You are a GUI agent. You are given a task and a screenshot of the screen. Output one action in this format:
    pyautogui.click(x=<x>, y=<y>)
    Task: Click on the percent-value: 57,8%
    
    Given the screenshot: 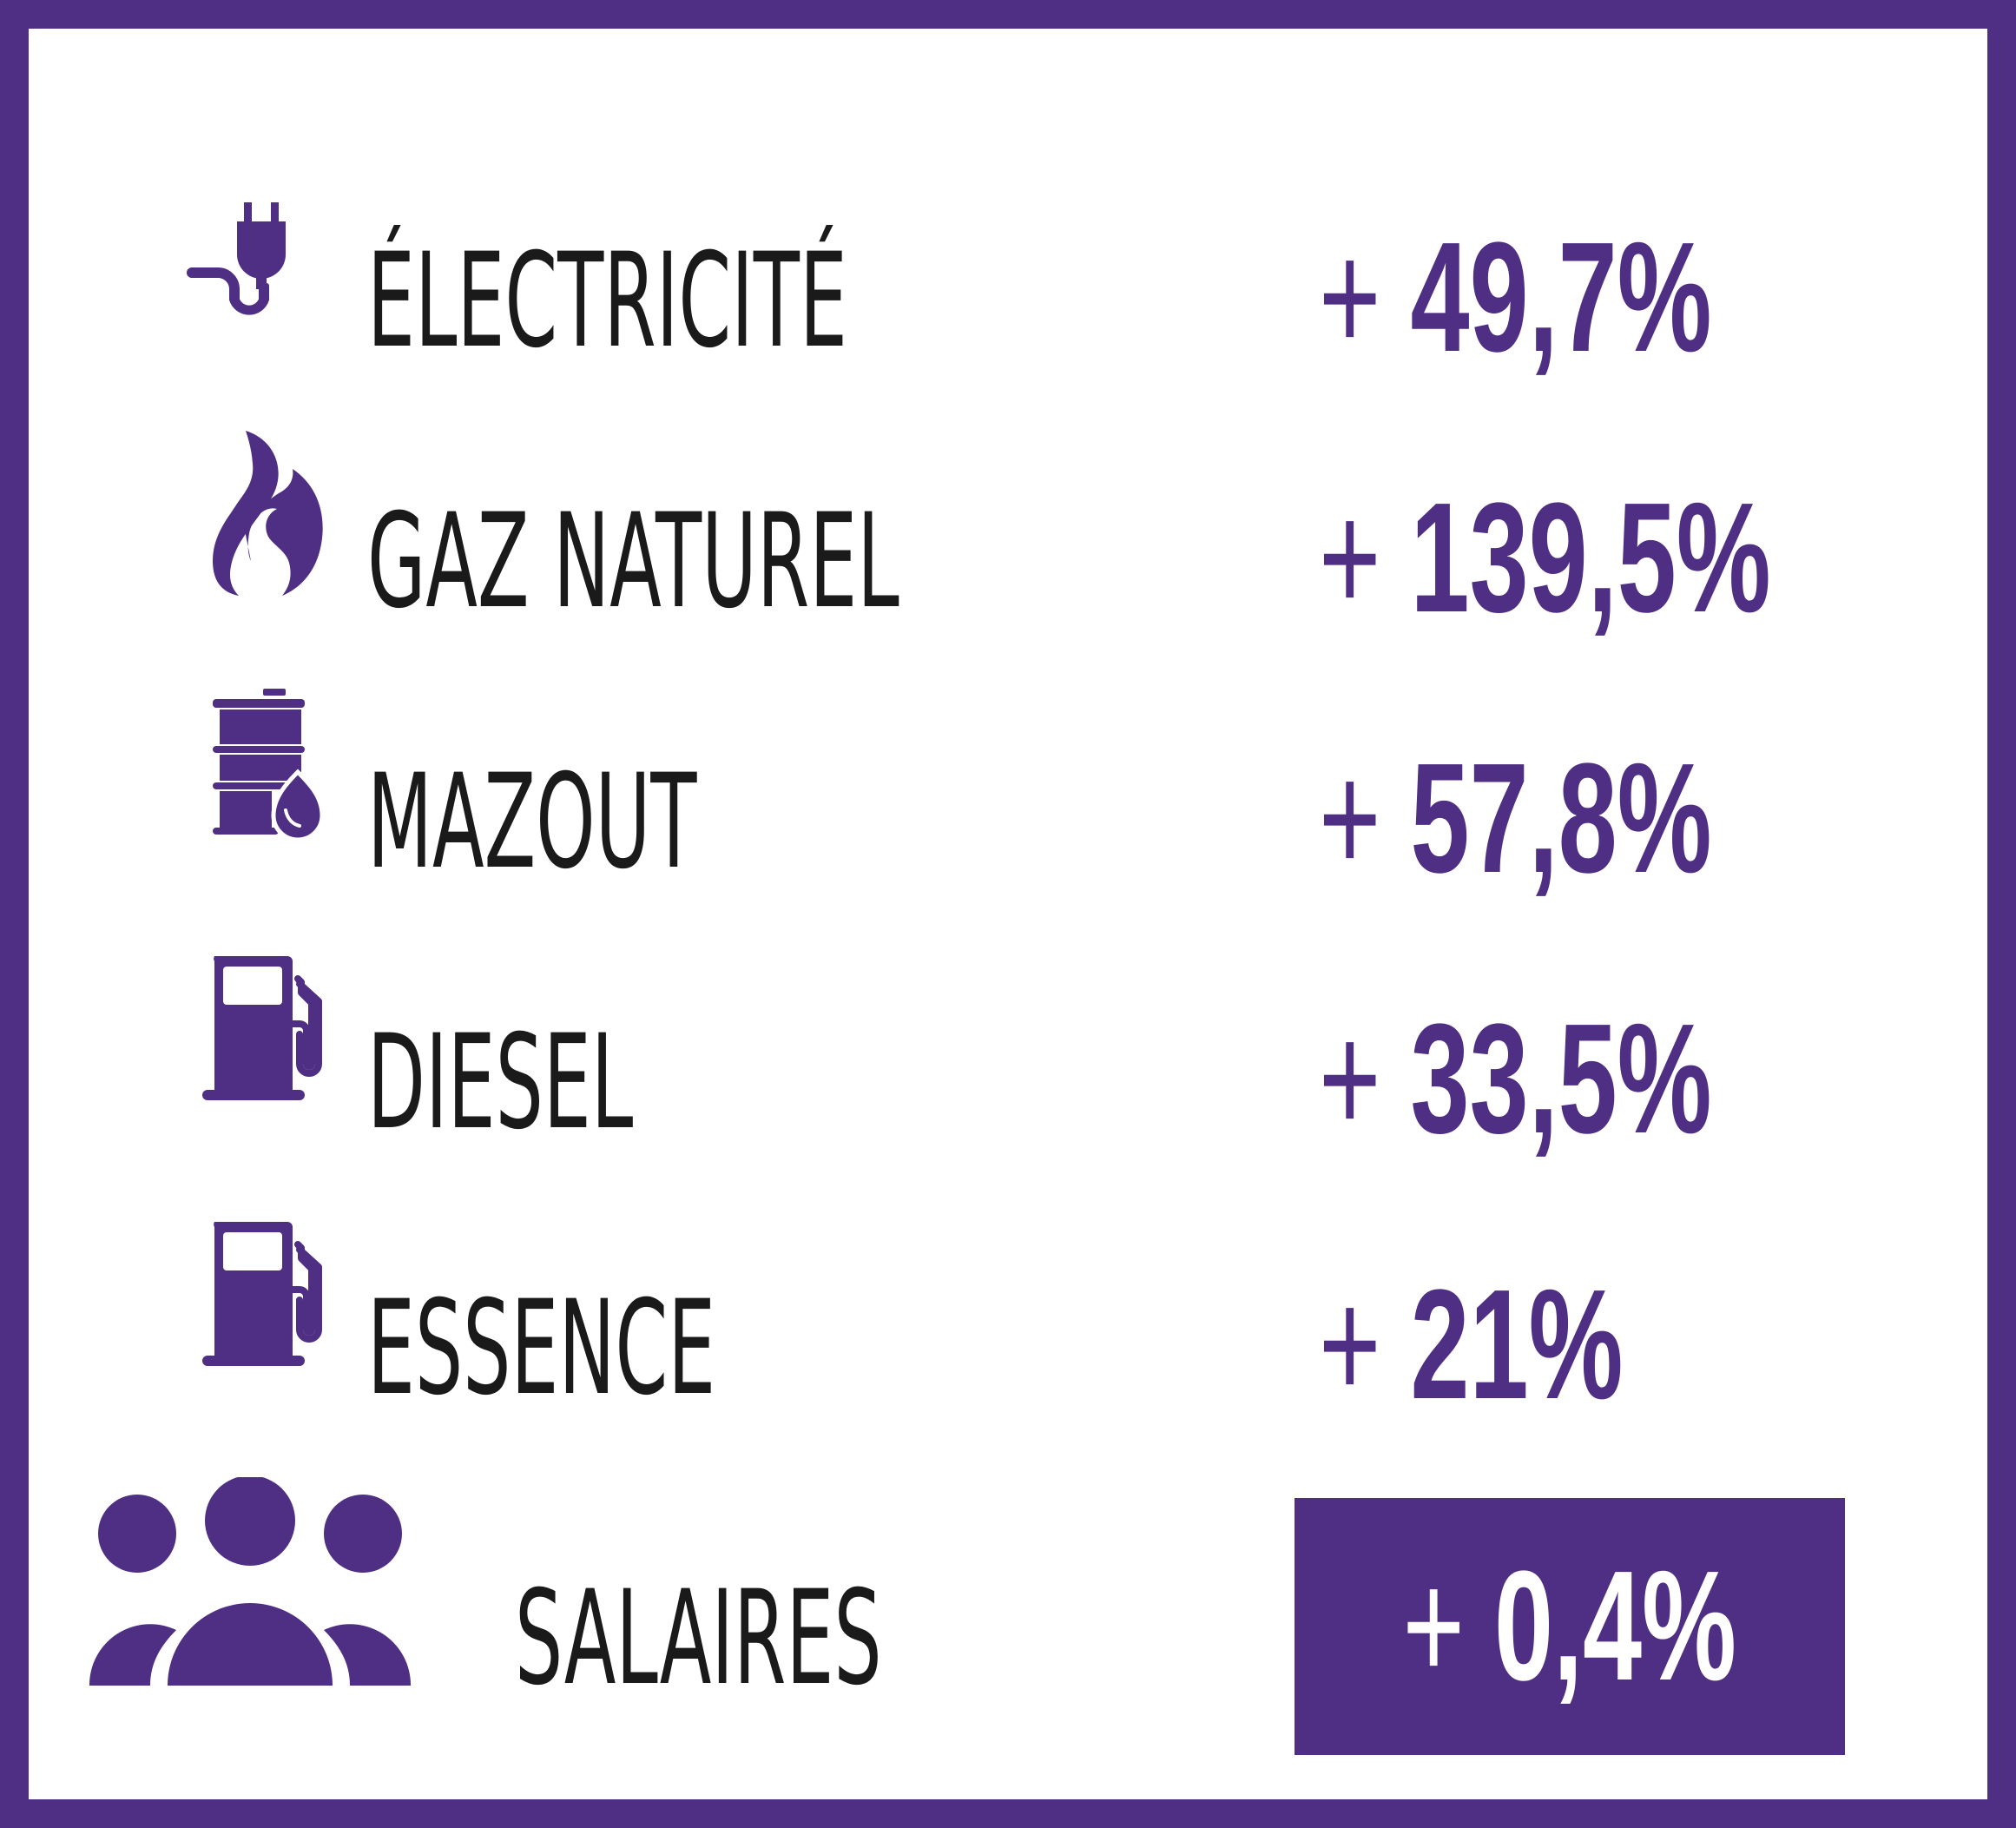 What is the action you would take?
    pyautogui.click(x=1561, y=818)
    